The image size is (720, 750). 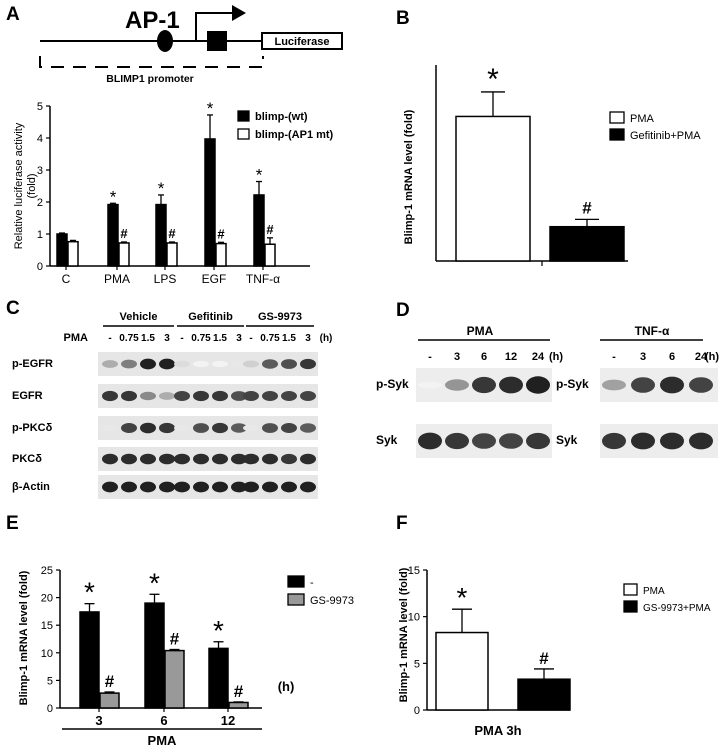 I want to click on time-unit: (h), so click(x=556, y=357).